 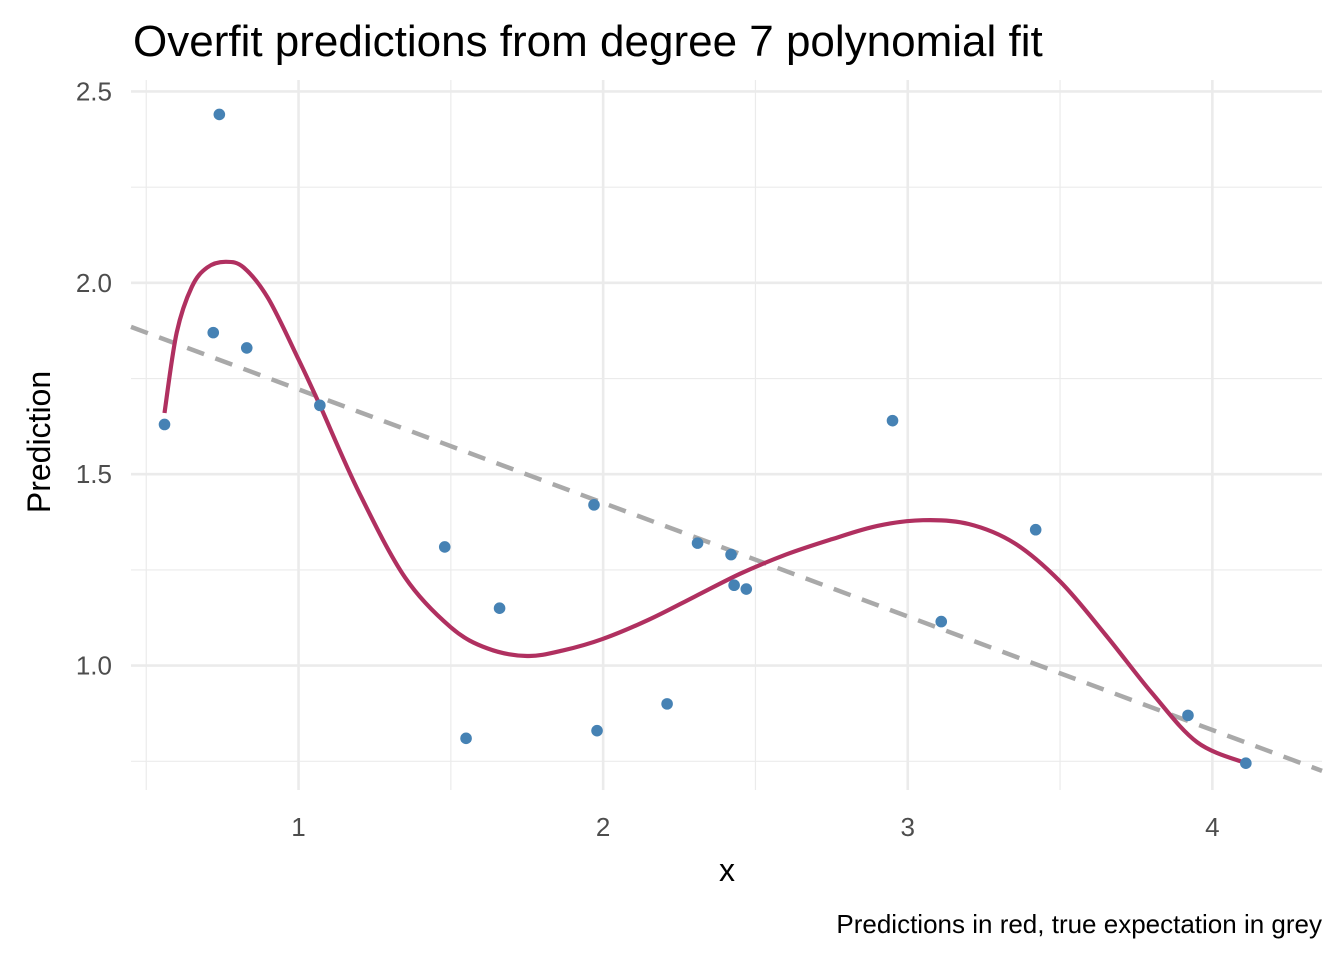 What do you see at coordinates (755, 827) in the screenshot?
I see `x-axis-ticks: 1 2 3 4` at bounding box center [755, 827].